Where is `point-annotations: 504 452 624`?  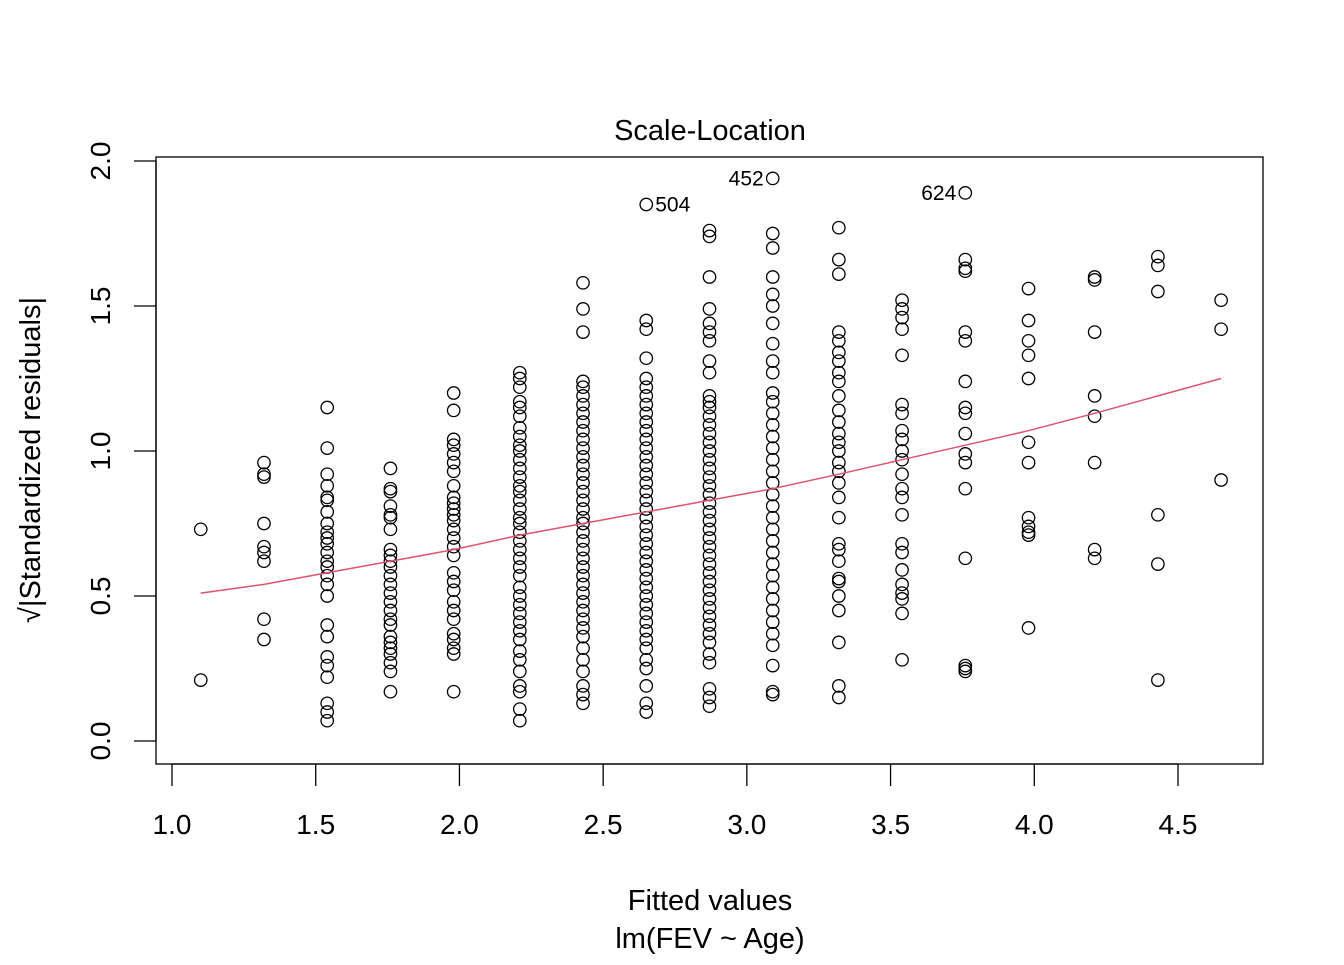 point-annotations: 504 452 624 is located at coordinates (805, 191).